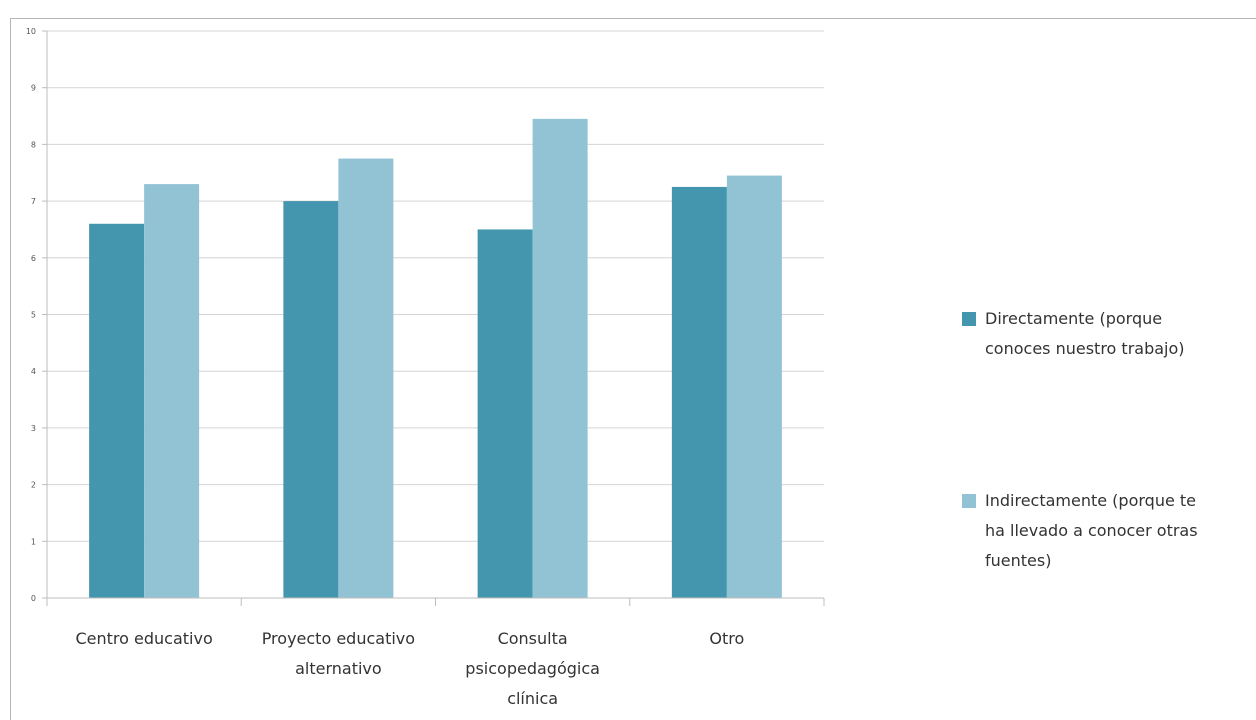  What do you see at coordinates (699, 392) in the screenshot?
I see `bar-series1-cat4` at bounding box center [699, 392].